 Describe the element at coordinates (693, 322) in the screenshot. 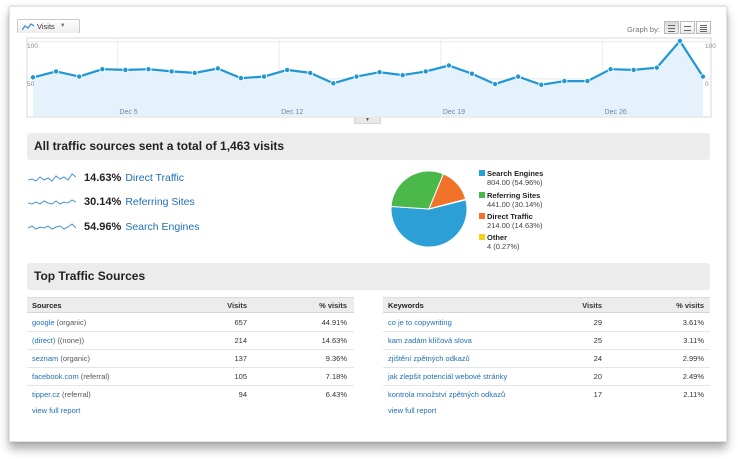

I see `percent-value: 3.61%` at that location.